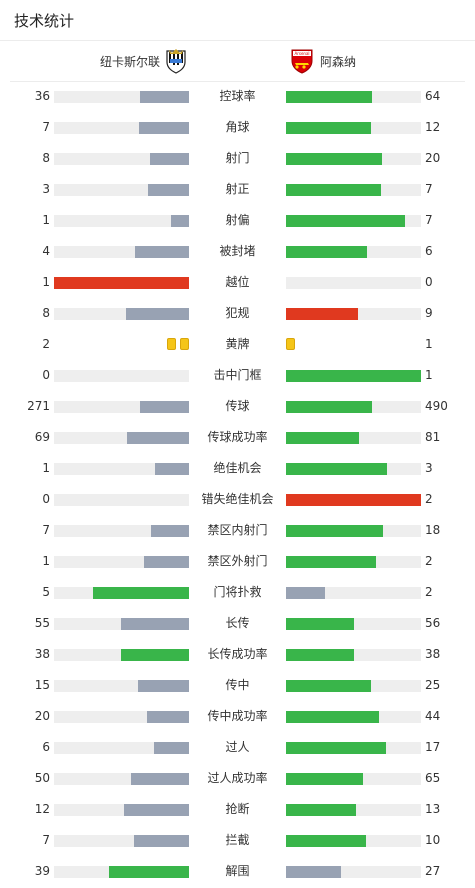 The height and width of the screenshot is (888, 475). What do you see at coordinates (237, 561) in the screenshot?
I see `stat-row: 1 禁区外射门 2` at bounding box center [237, 561].